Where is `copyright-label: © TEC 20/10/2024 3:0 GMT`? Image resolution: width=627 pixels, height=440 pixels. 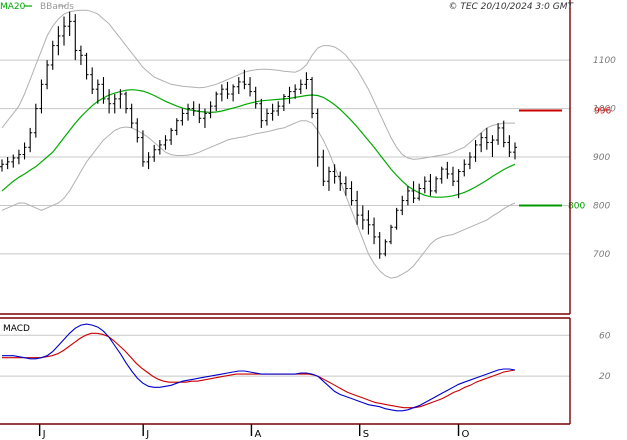
copyright-label: © TEC 20/10/2024 3:0 GMT is located at coordinates (511, 7).